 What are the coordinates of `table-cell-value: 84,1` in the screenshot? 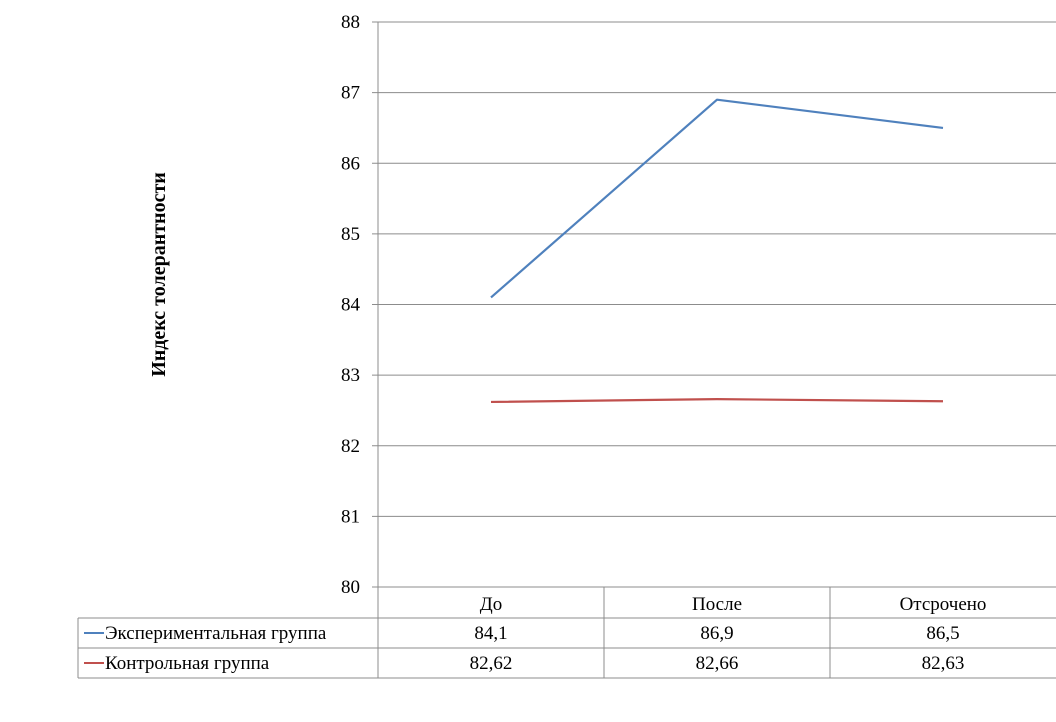 It's located at (490, 633).